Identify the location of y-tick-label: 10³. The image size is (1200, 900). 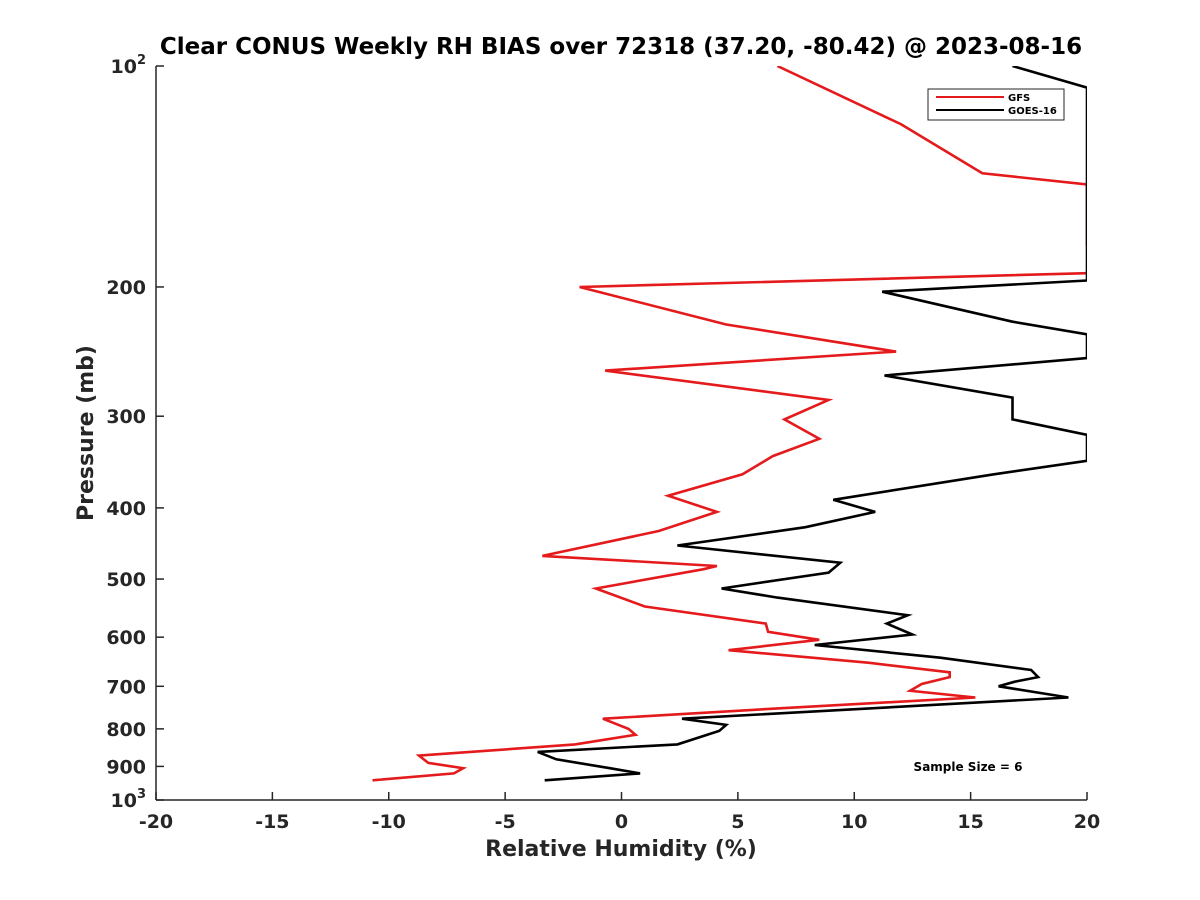
(129, 799).